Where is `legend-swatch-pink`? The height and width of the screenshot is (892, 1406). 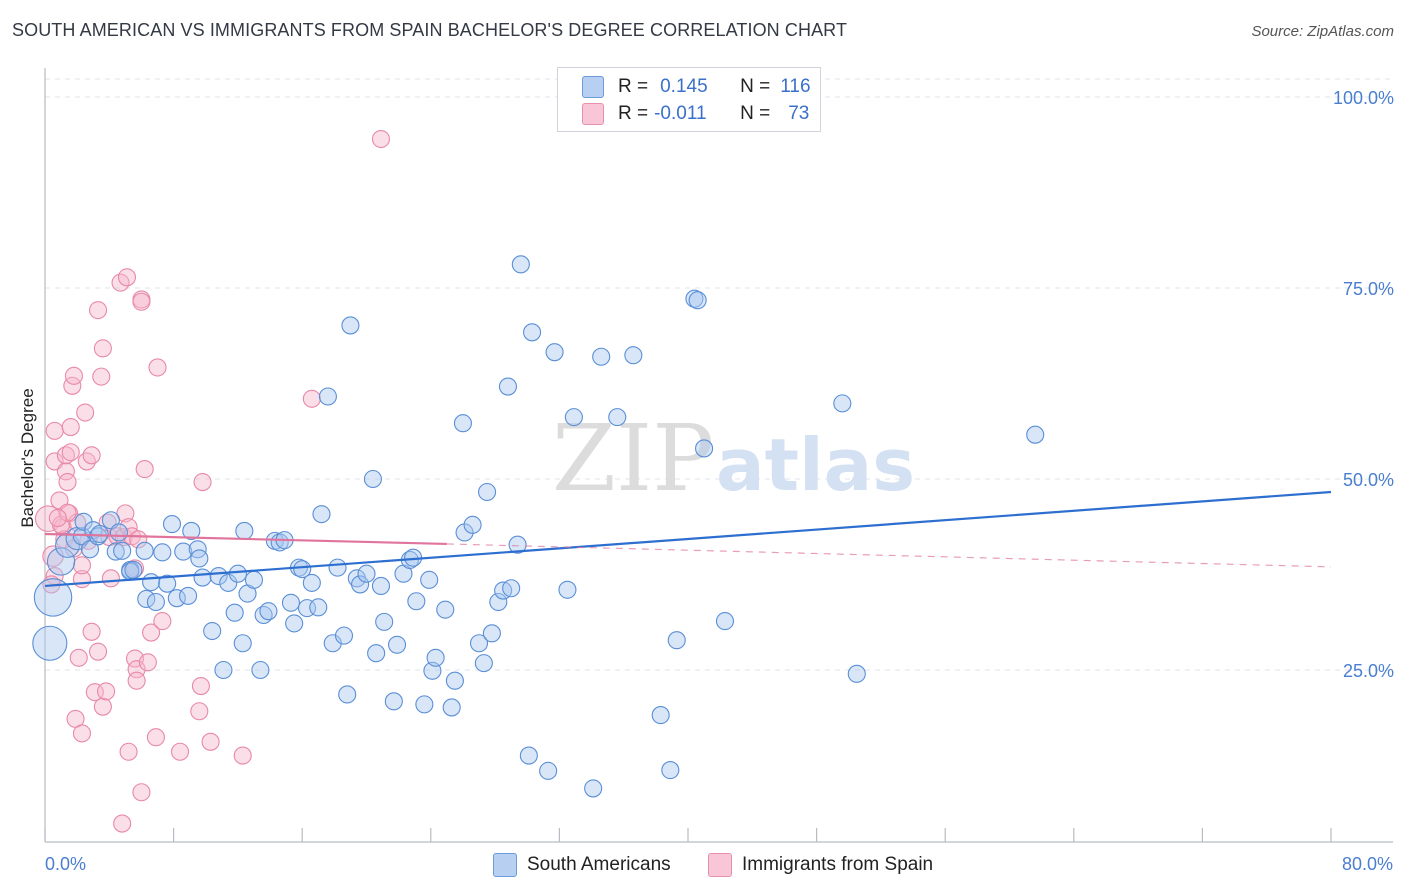 legend-swatch-pink is located at coordinates (593, 114).